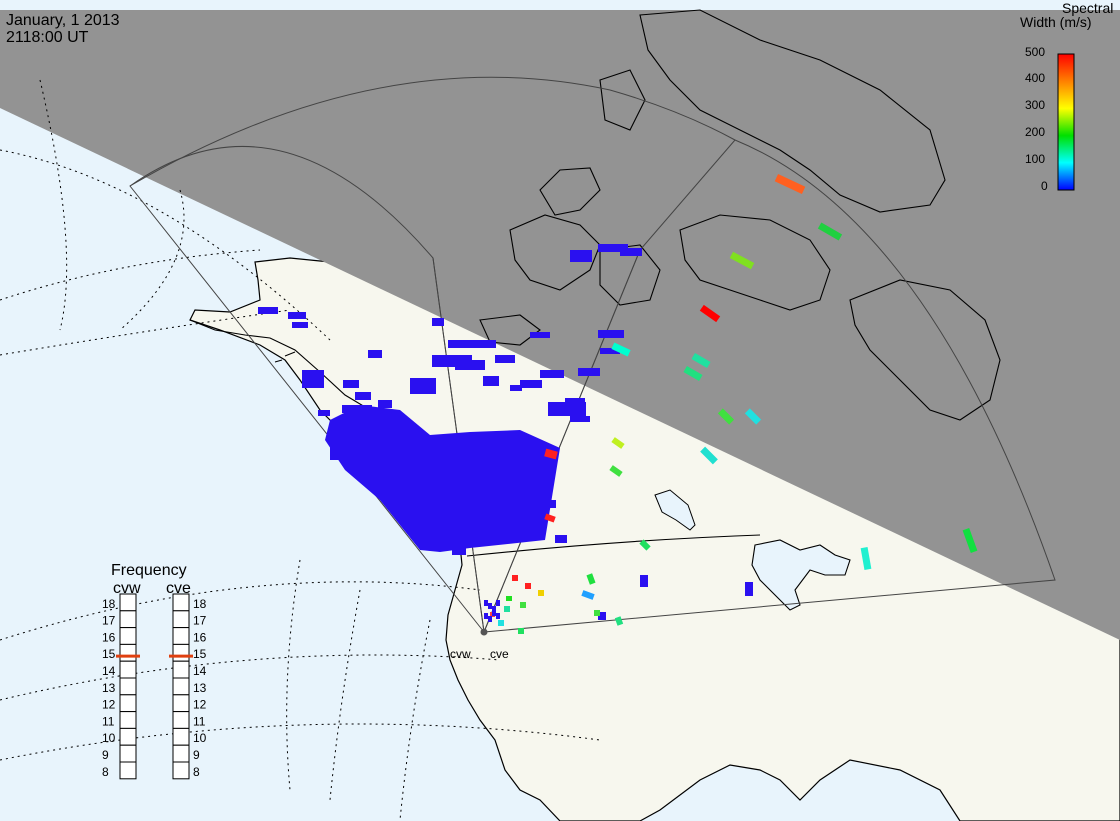 This screenshot has height=821, width=1120. What do you see at coordinates (1035, 52) in the screenshot?
I see `legend-tick: 500` at bounding box center [1035, 52].